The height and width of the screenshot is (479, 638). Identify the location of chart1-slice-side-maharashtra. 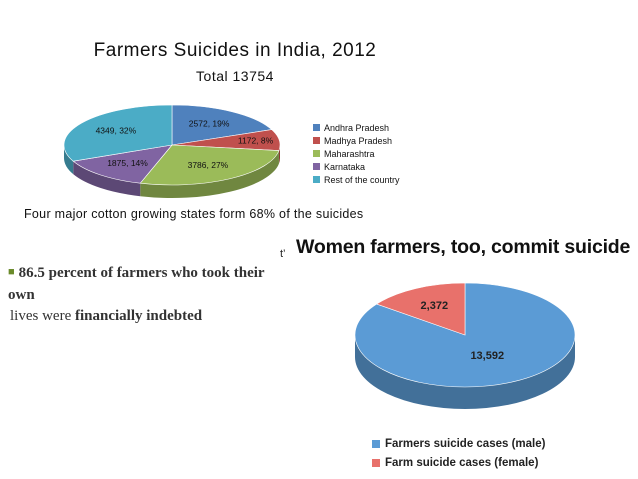
(209, 174).